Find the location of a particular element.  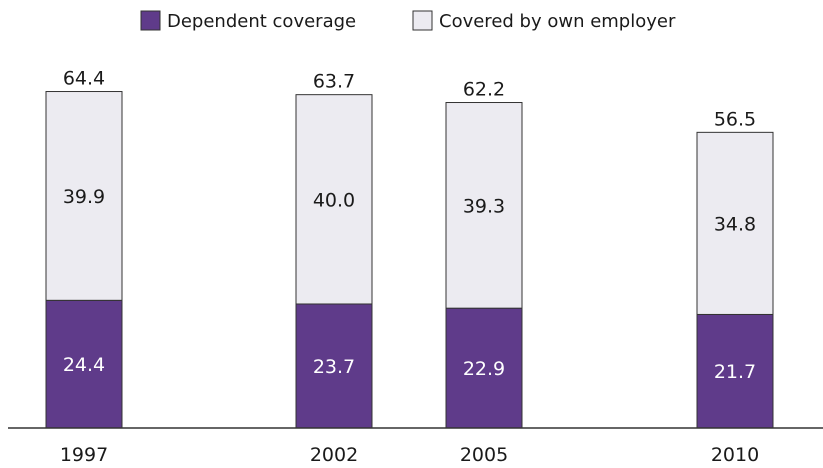

x-tick-label-1997: 1997 is located at coordinates (84, 455).